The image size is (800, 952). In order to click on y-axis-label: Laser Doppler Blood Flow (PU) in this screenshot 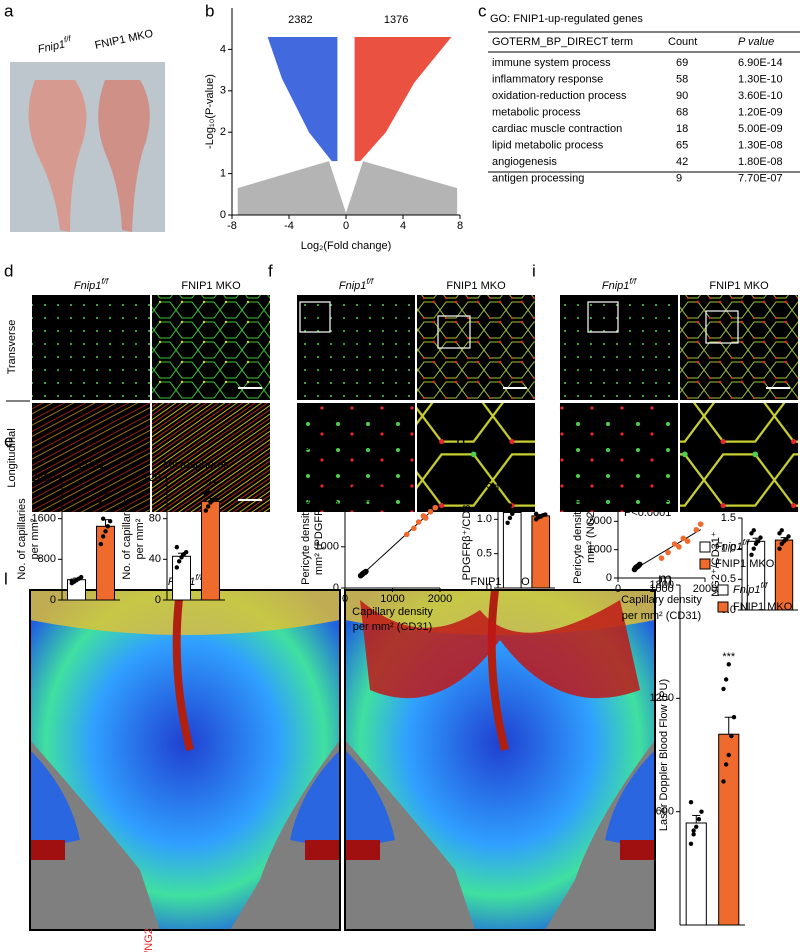, I will do `click(664, 755)`.